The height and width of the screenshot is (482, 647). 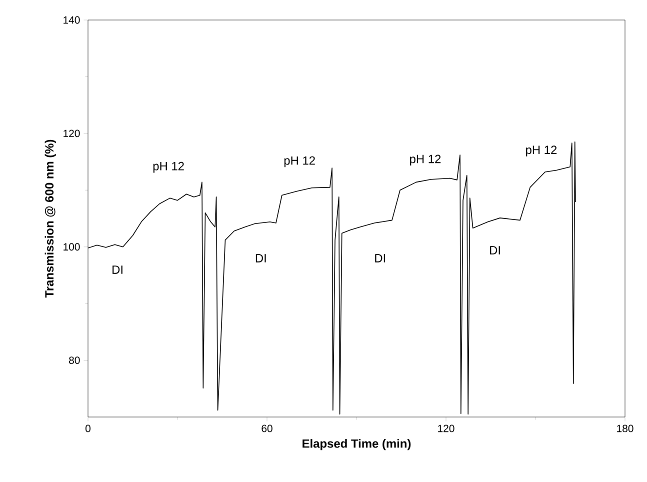 I want to click on x-tick-label: 180, so click(x=625, y=428).